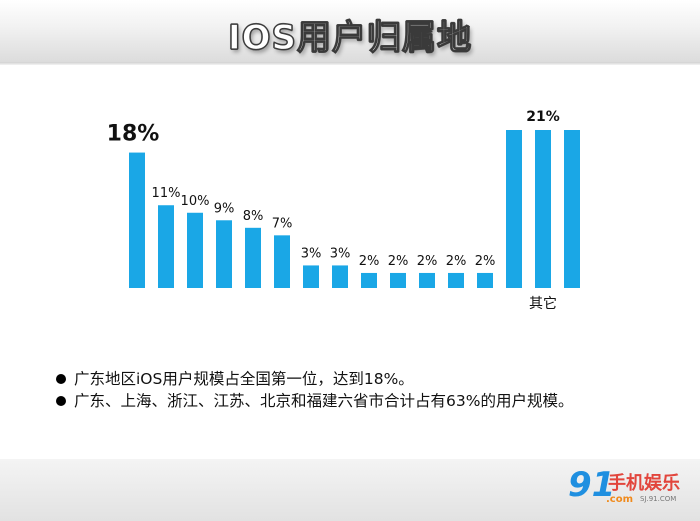  I want to click on footer-band, so click(350, 490).